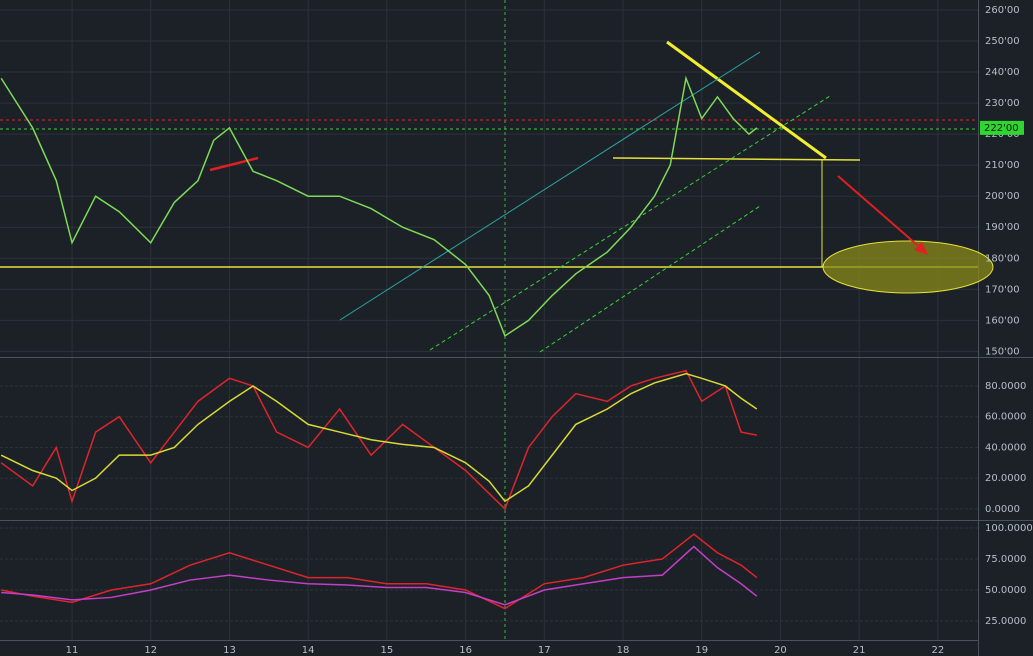  Describe the element at coordinates (1005, 386) in the screenshot. I see `y-tick-label: 80.0000` at that location.